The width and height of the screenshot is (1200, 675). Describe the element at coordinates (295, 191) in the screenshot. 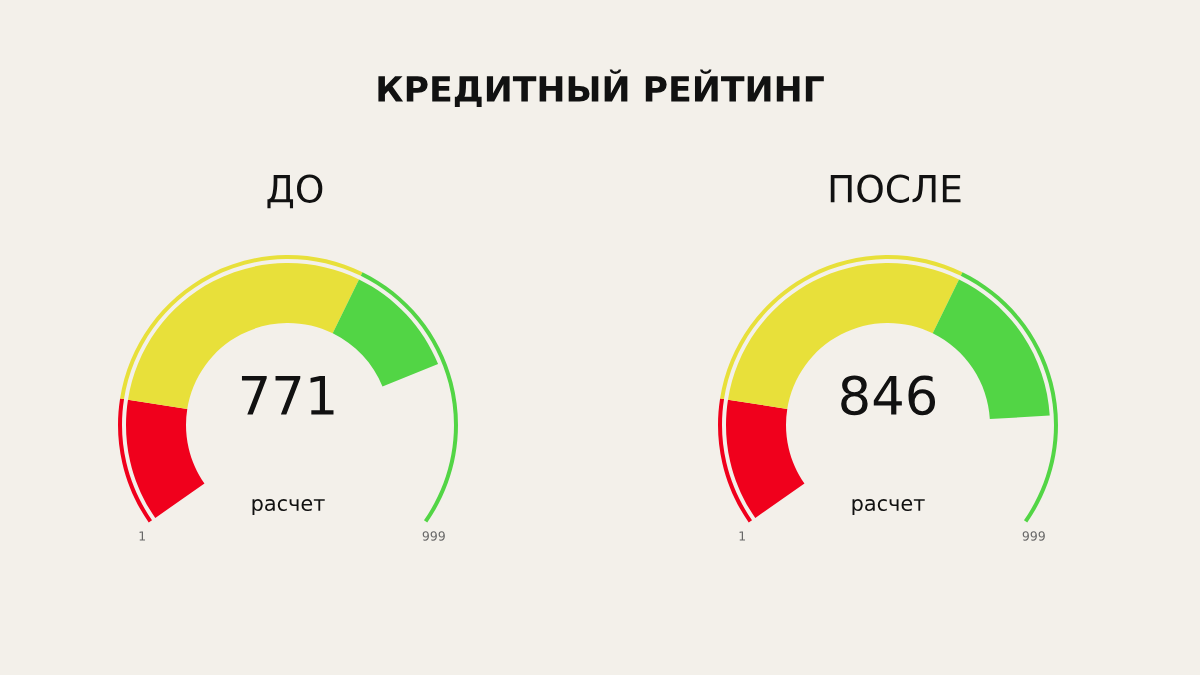

I see `text: ДО` at that location.